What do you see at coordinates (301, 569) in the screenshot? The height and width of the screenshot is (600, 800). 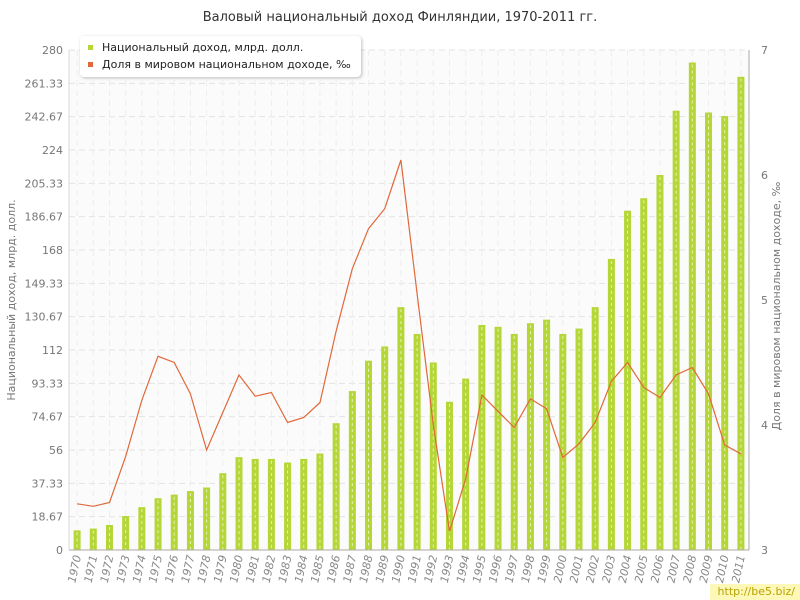 I see `x-tick-label: 1984` at bounding box center [301, 569].